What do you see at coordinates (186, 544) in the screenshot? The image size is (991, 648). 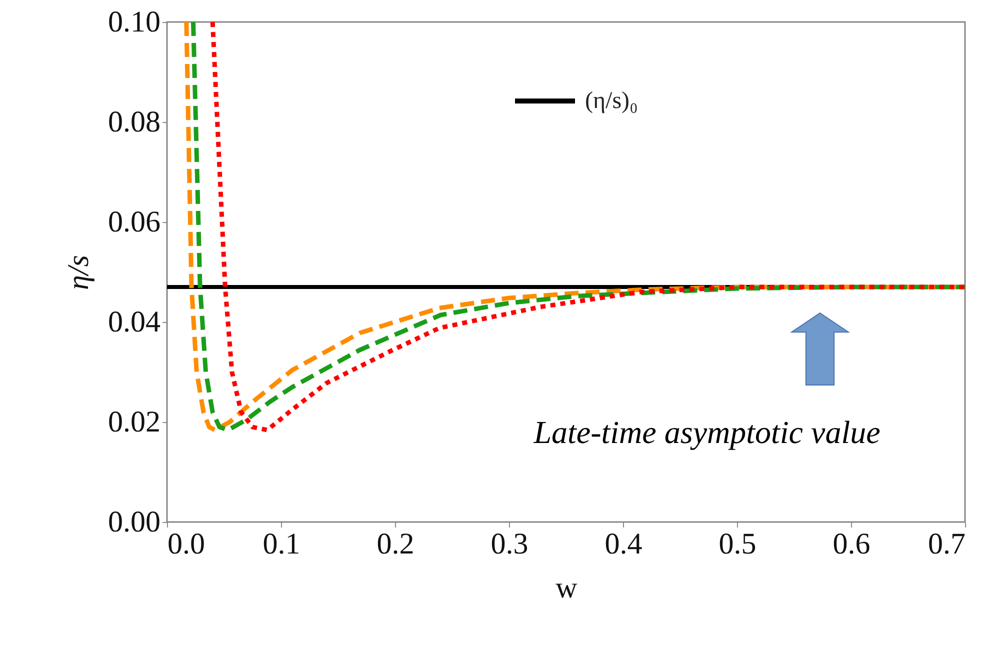 I see `x-tick-label: 0.0` at bounding box center [186, 544].